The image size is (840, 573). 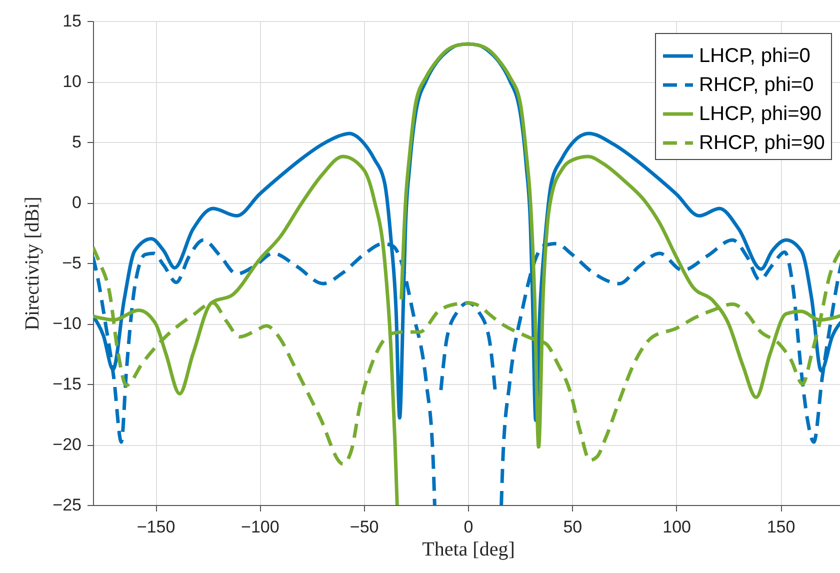 What do you see at coordinates (67, 384) in the screenshot?
I see `y-tick-label: −15` at bounding box center [67, 384].